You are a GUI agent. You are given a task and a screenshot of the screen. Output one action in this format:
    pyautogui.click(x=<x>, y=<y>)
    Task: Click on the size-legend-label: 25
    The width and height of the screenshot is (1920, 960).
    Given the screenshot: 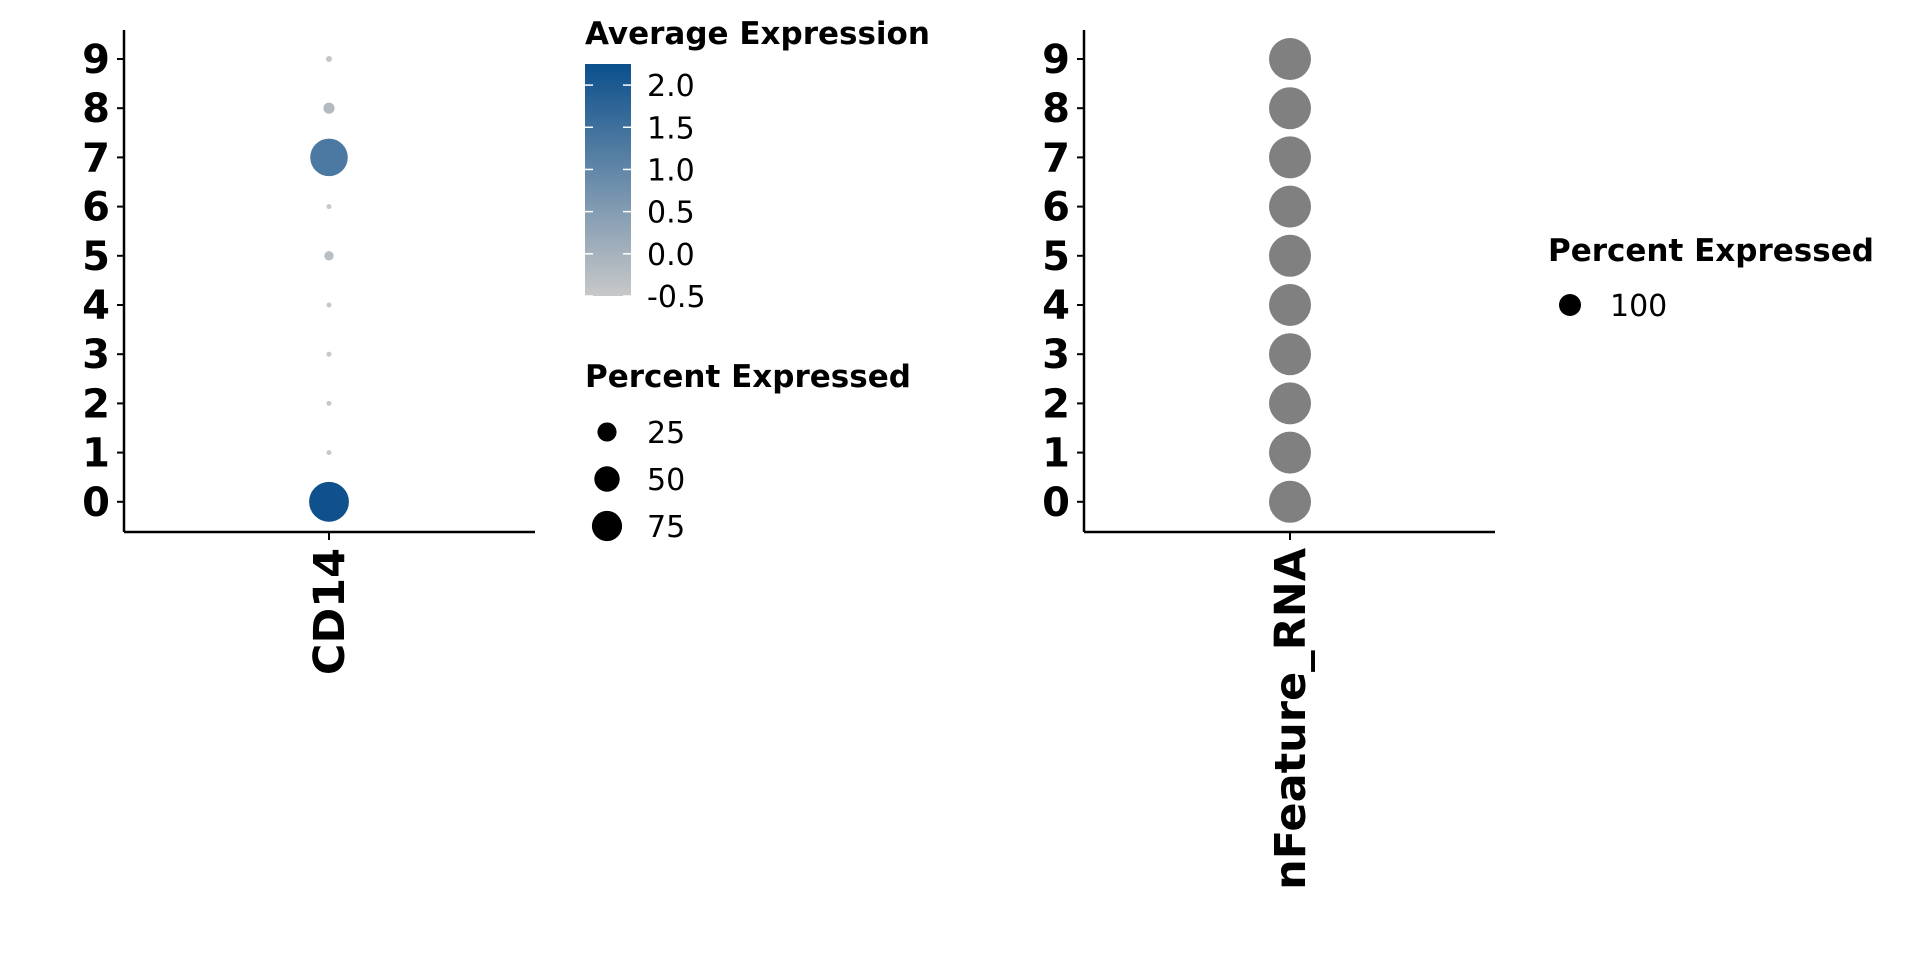 What is the action you would take?
    pyautogui.click(x=666, y=433)
    